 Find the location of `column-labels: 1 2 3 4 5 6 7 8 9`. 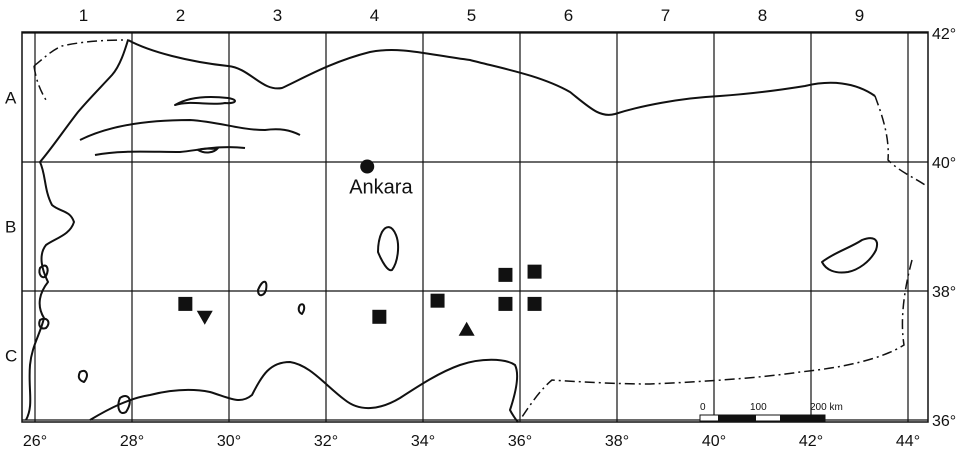

column-labels: 1 2 3 4 5 6 7 8 9 is located at coordinates (471, 15).